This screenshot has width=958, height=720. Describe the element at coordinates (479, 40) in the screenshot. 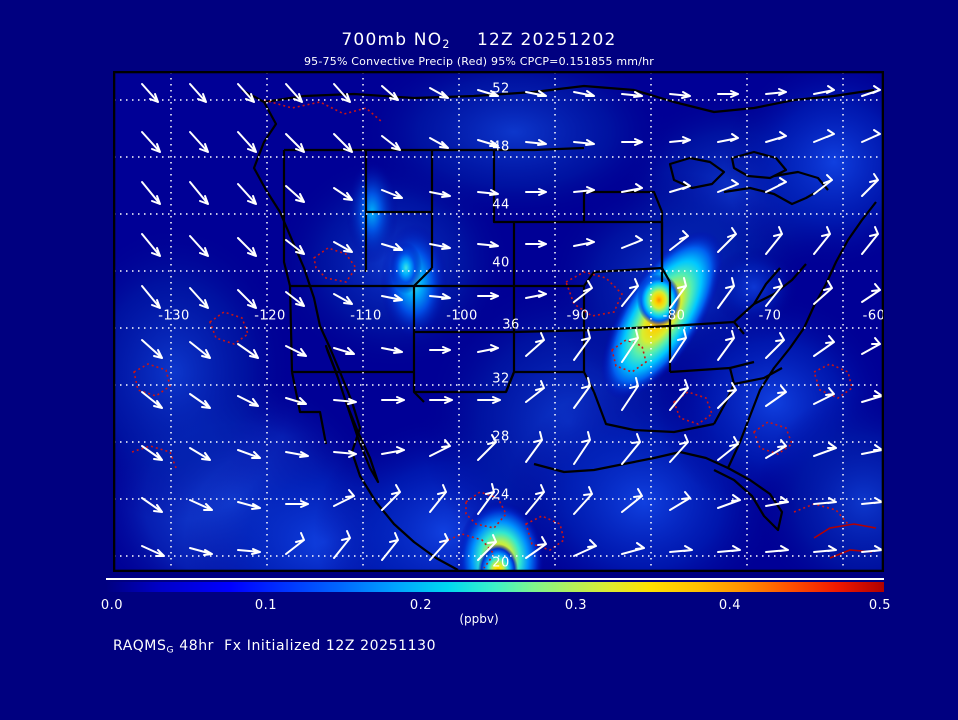

I see `figure-title: 700mb NO2 12Z 20251202` at that location.